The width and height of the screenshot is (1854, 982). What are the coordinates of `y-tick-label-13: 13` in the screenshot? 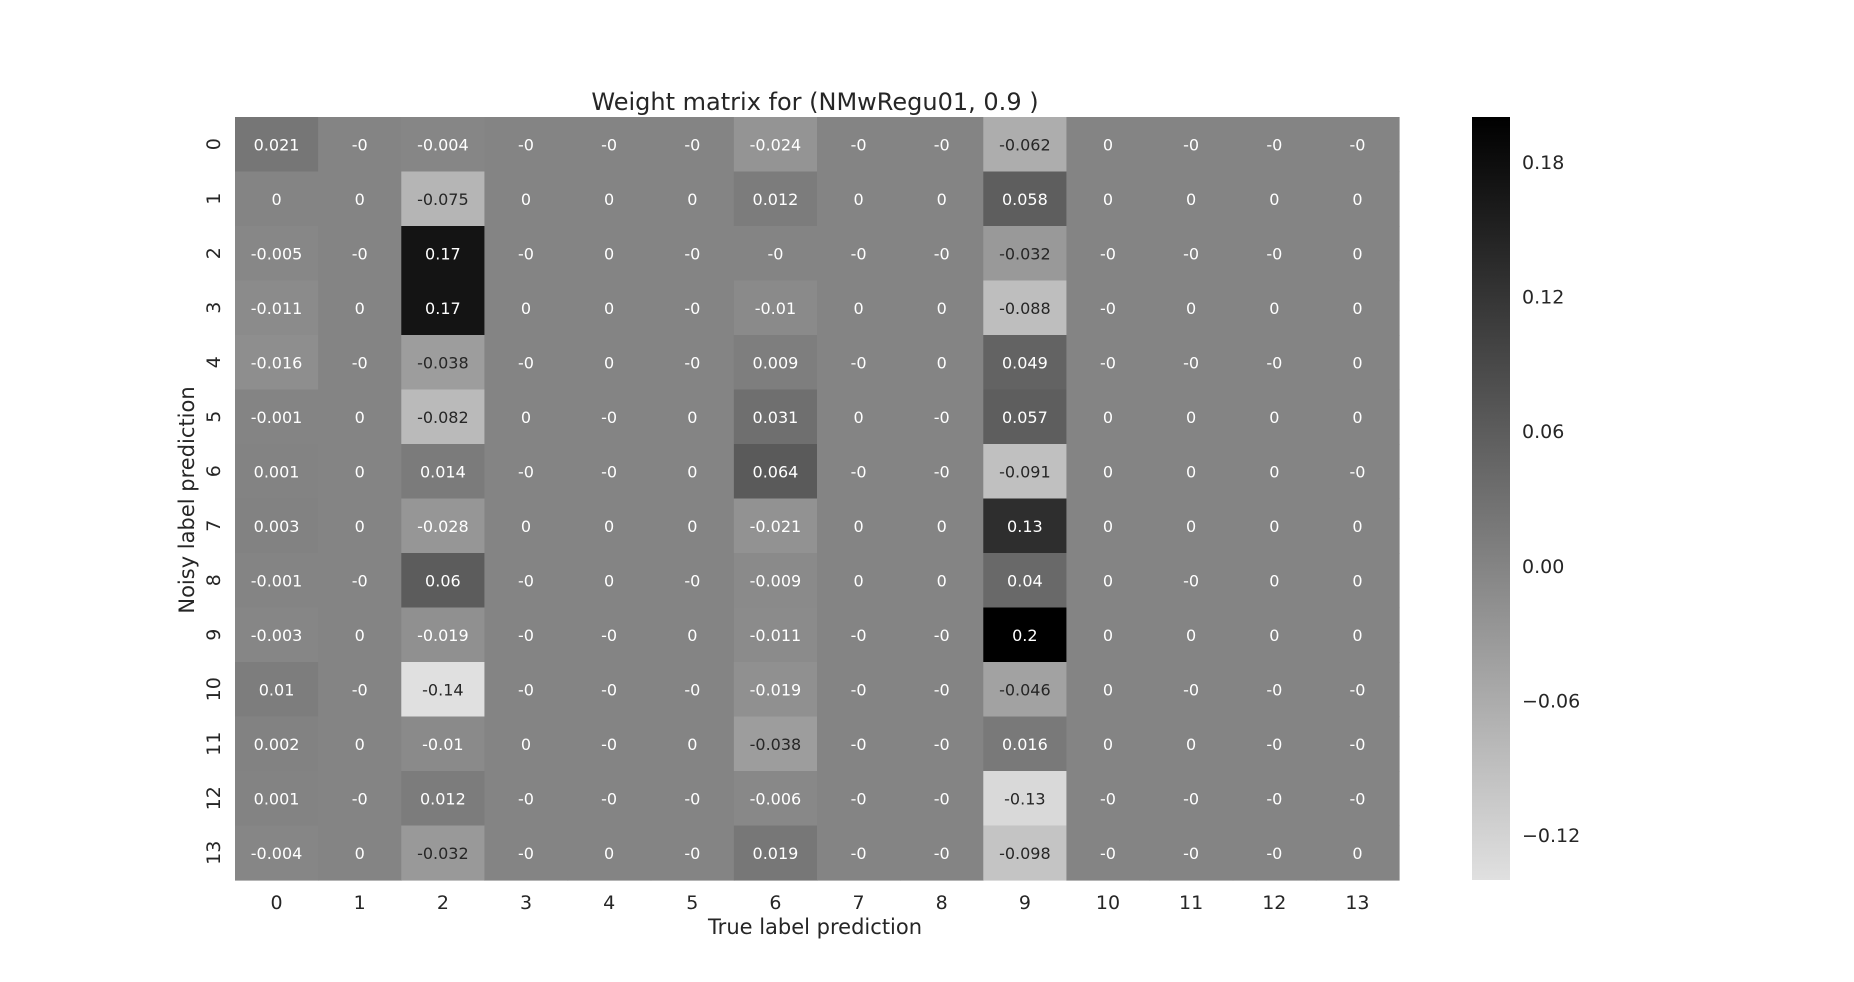 It's located at (214, 853).